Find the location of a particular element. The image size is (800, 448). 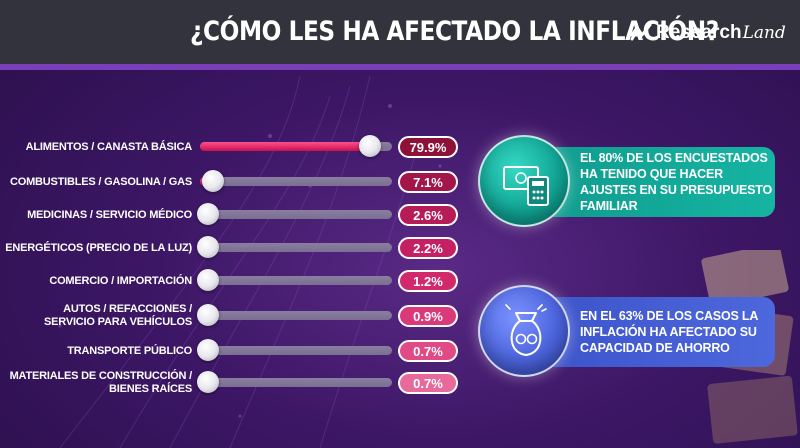

chart-row: ALIMENTOS / CANASTA BÁSICA 79.9% is located at coordinates (235, 147).